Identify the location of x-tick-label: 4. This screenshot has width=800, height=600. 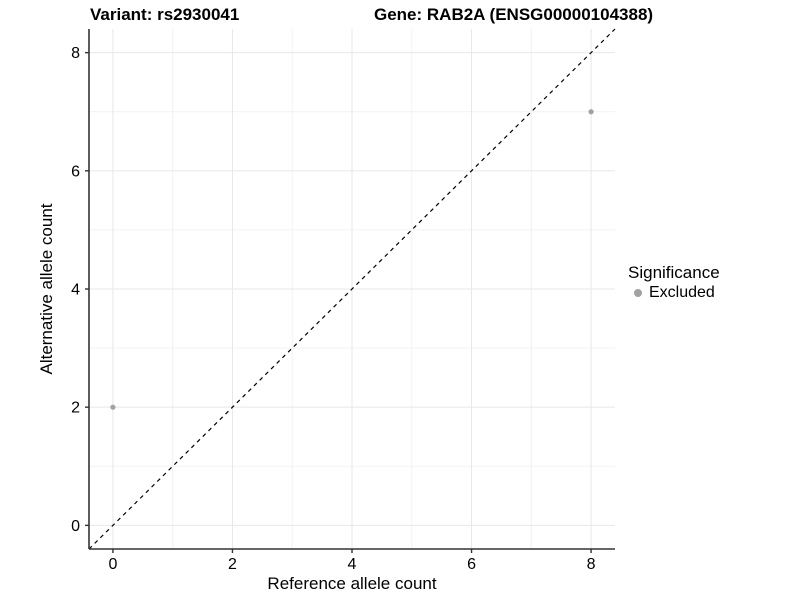
(352, 564).